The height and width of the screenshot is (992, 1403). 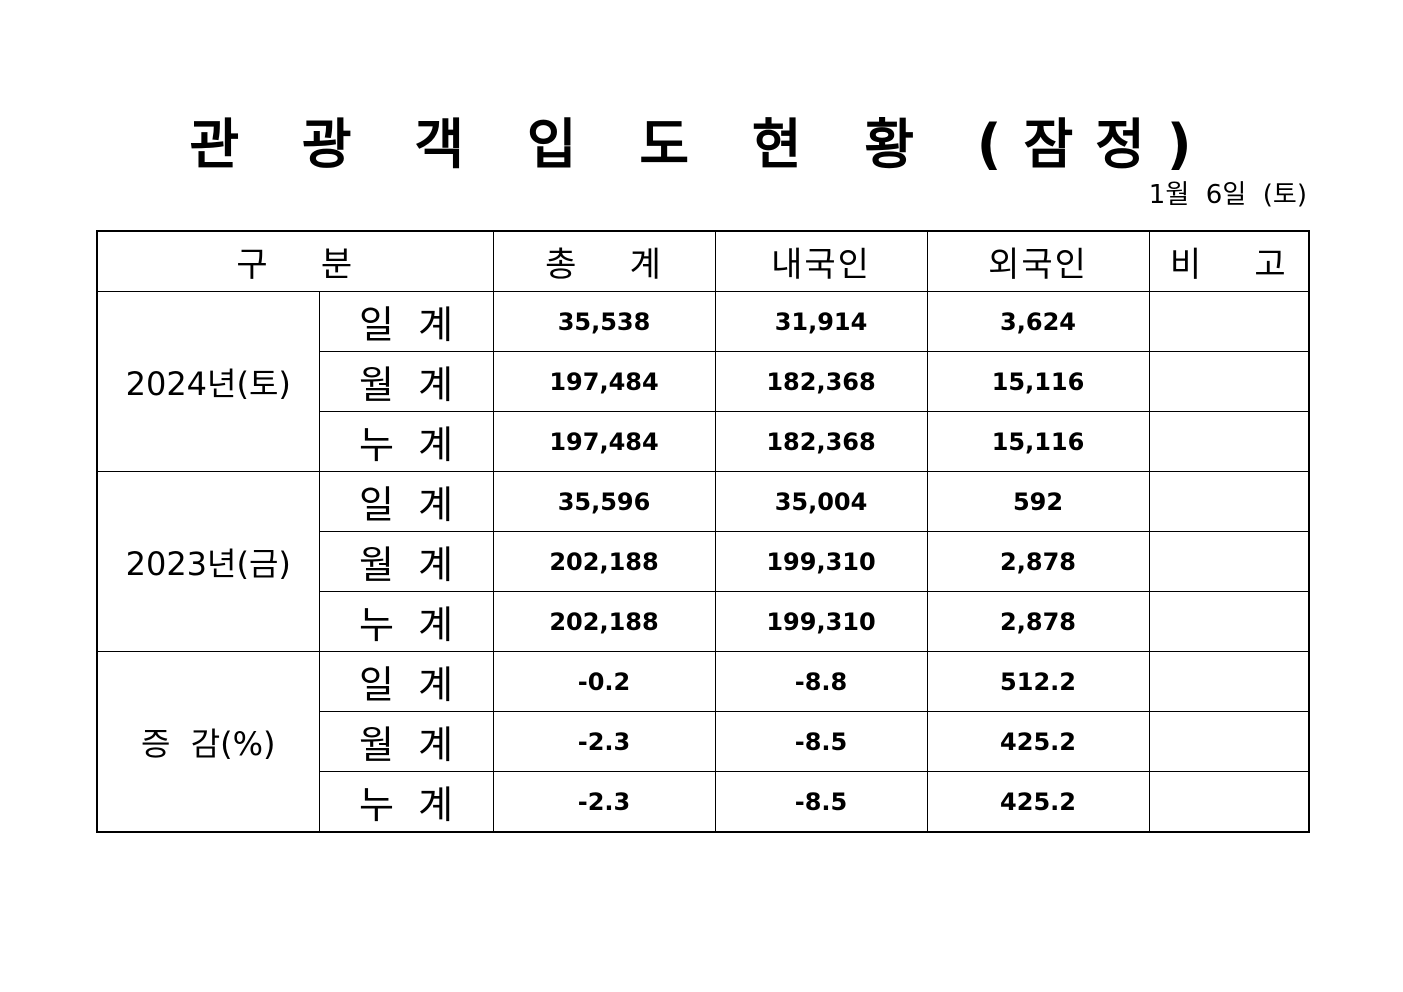 I want to click on report-date: 1월 6일 (토), so click(x=1227, y=195).